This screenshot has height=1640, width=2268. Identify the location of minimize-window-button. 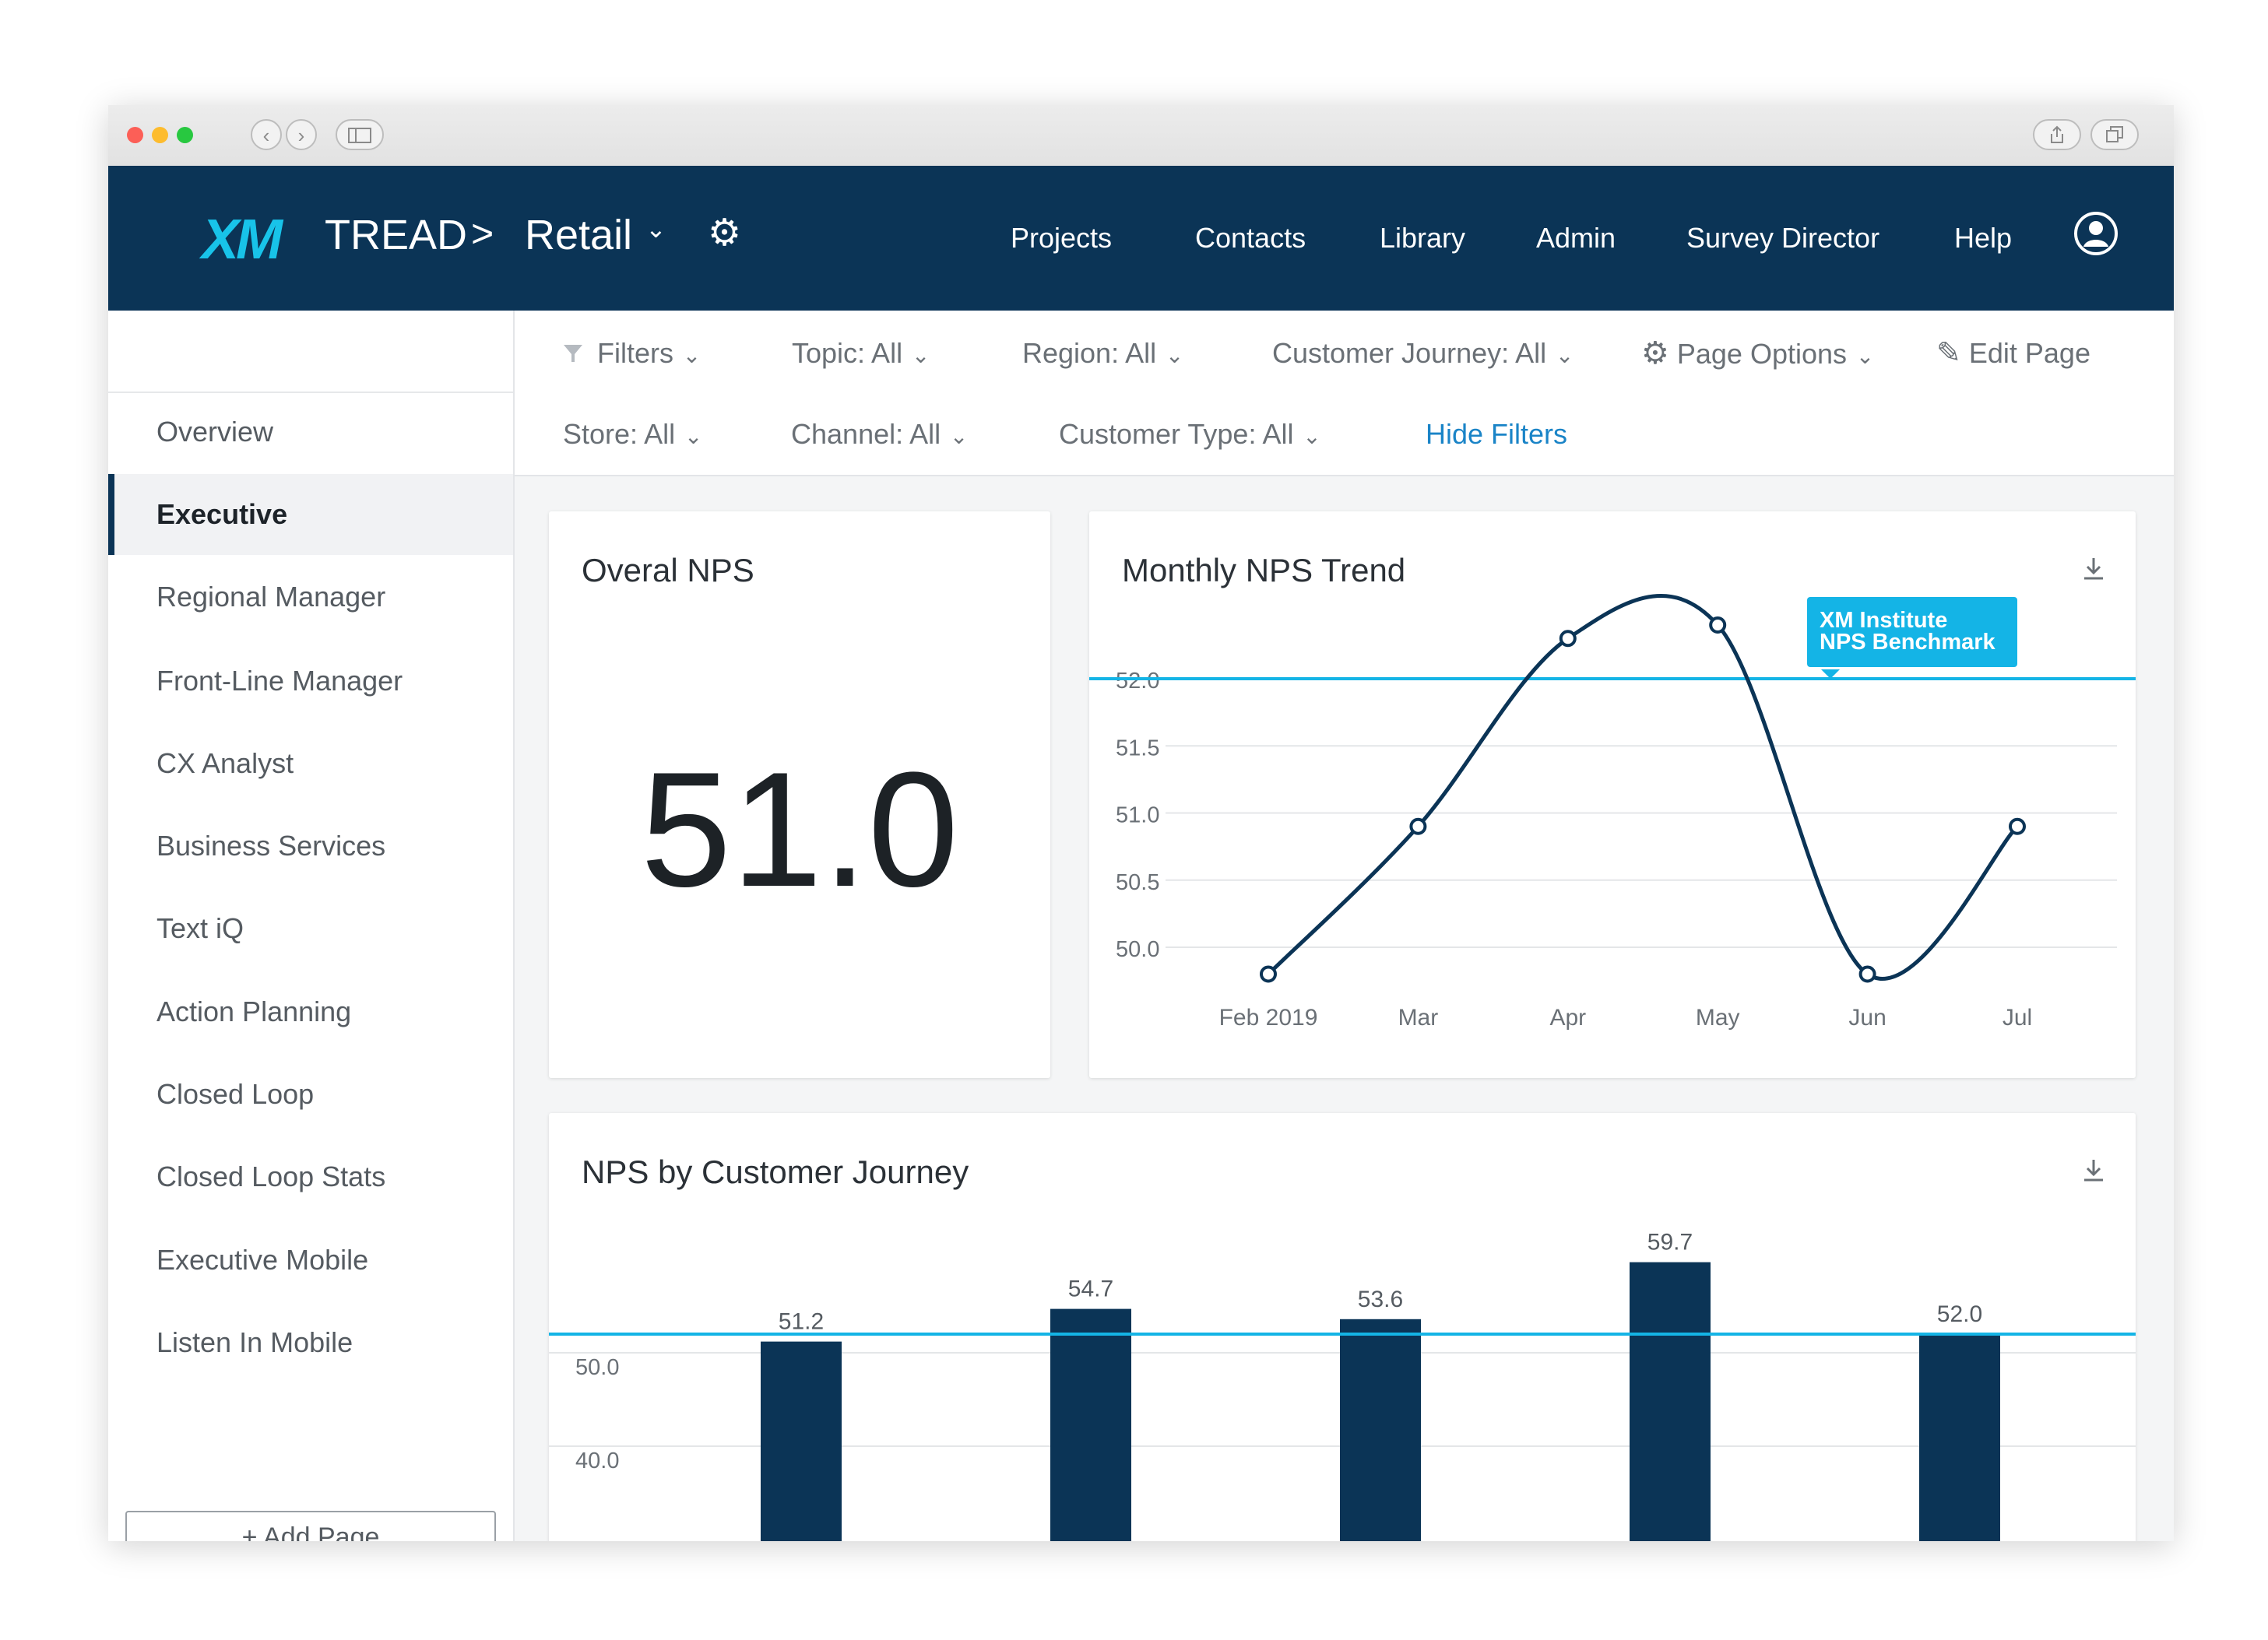
(160, 135).